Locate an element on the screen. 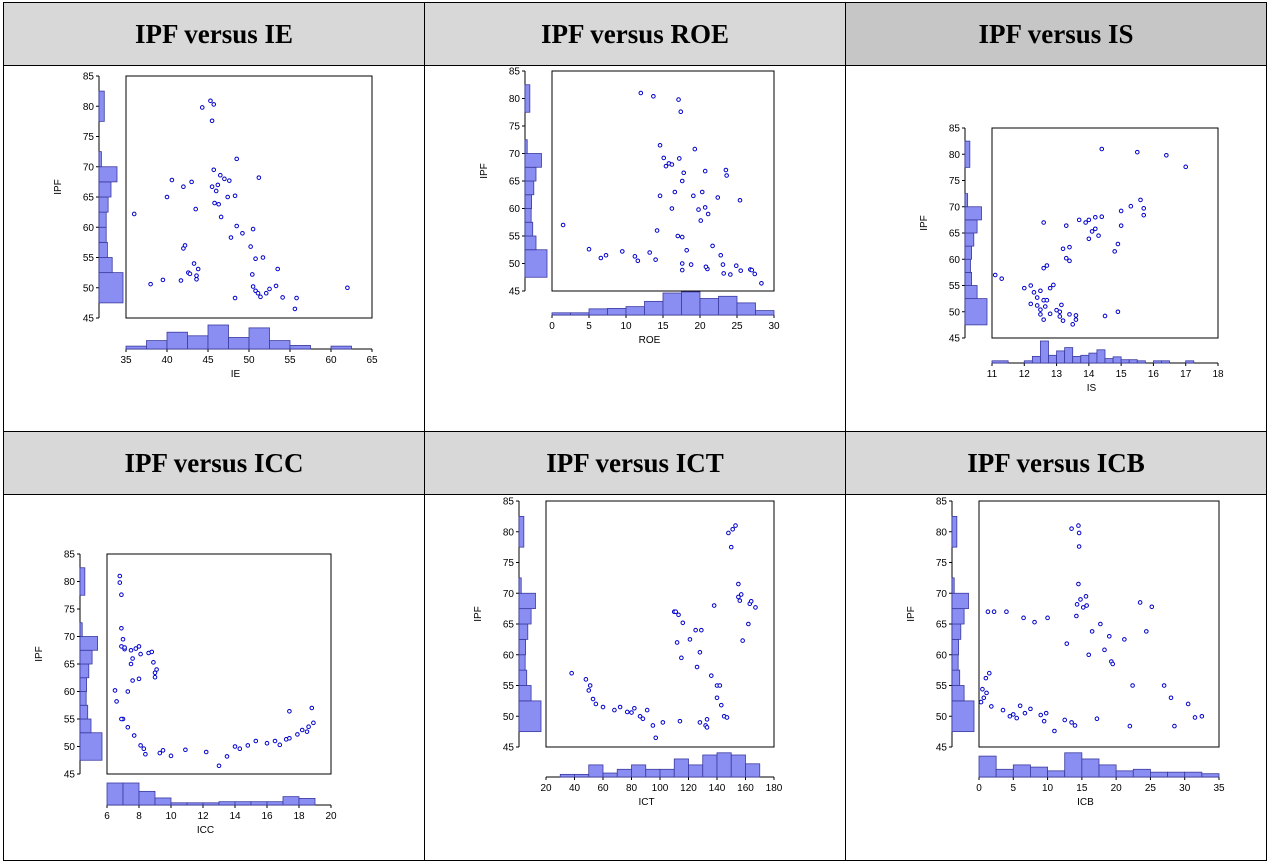  x-tick-label: 20 is located at coordinates (546, 788).